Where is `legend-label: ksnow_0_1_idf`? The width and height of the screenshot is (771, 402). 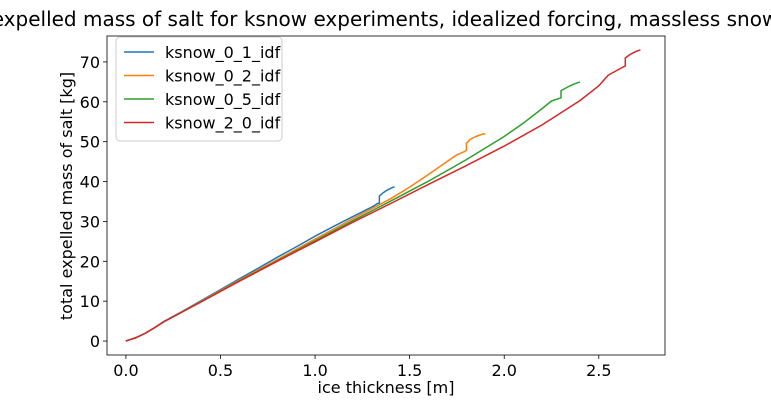
legend-label: ksnow_0_1_idf is located at coordinates (223, 53).